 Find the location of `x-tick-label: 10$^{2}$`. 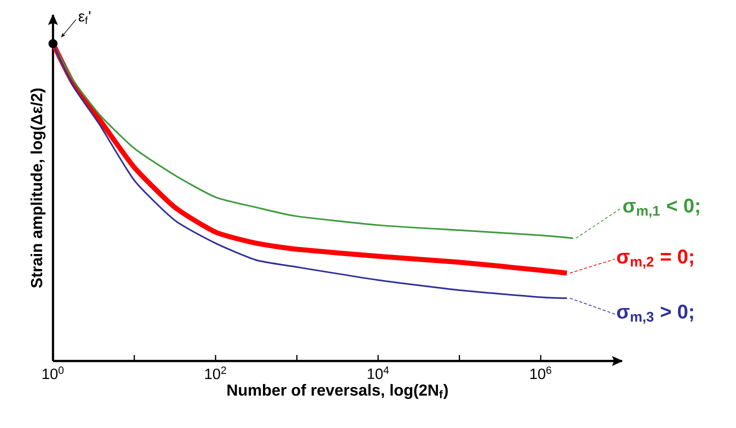

x-tick-label: 10$^{2}$ is located at coordinates (215, 373).